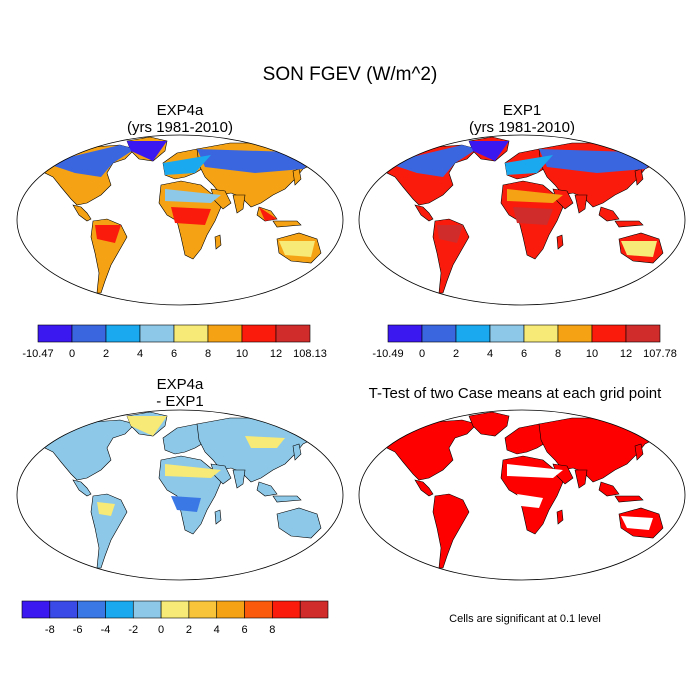 The height and width of the screenshot is (700, 700). What do you see at coordinates (180, 384) in the screenshot?
I see `panel-3-title-line1: EXP4a` at bounding box center [180, 384].